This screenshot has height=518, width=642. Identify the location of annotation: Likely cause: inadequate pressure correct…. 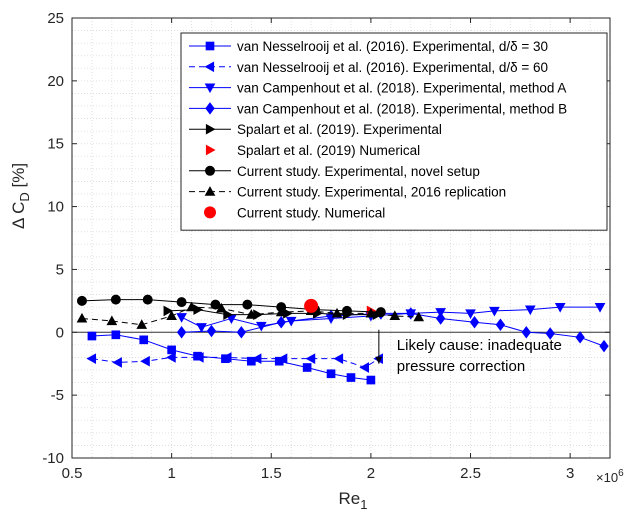
(468, 352).